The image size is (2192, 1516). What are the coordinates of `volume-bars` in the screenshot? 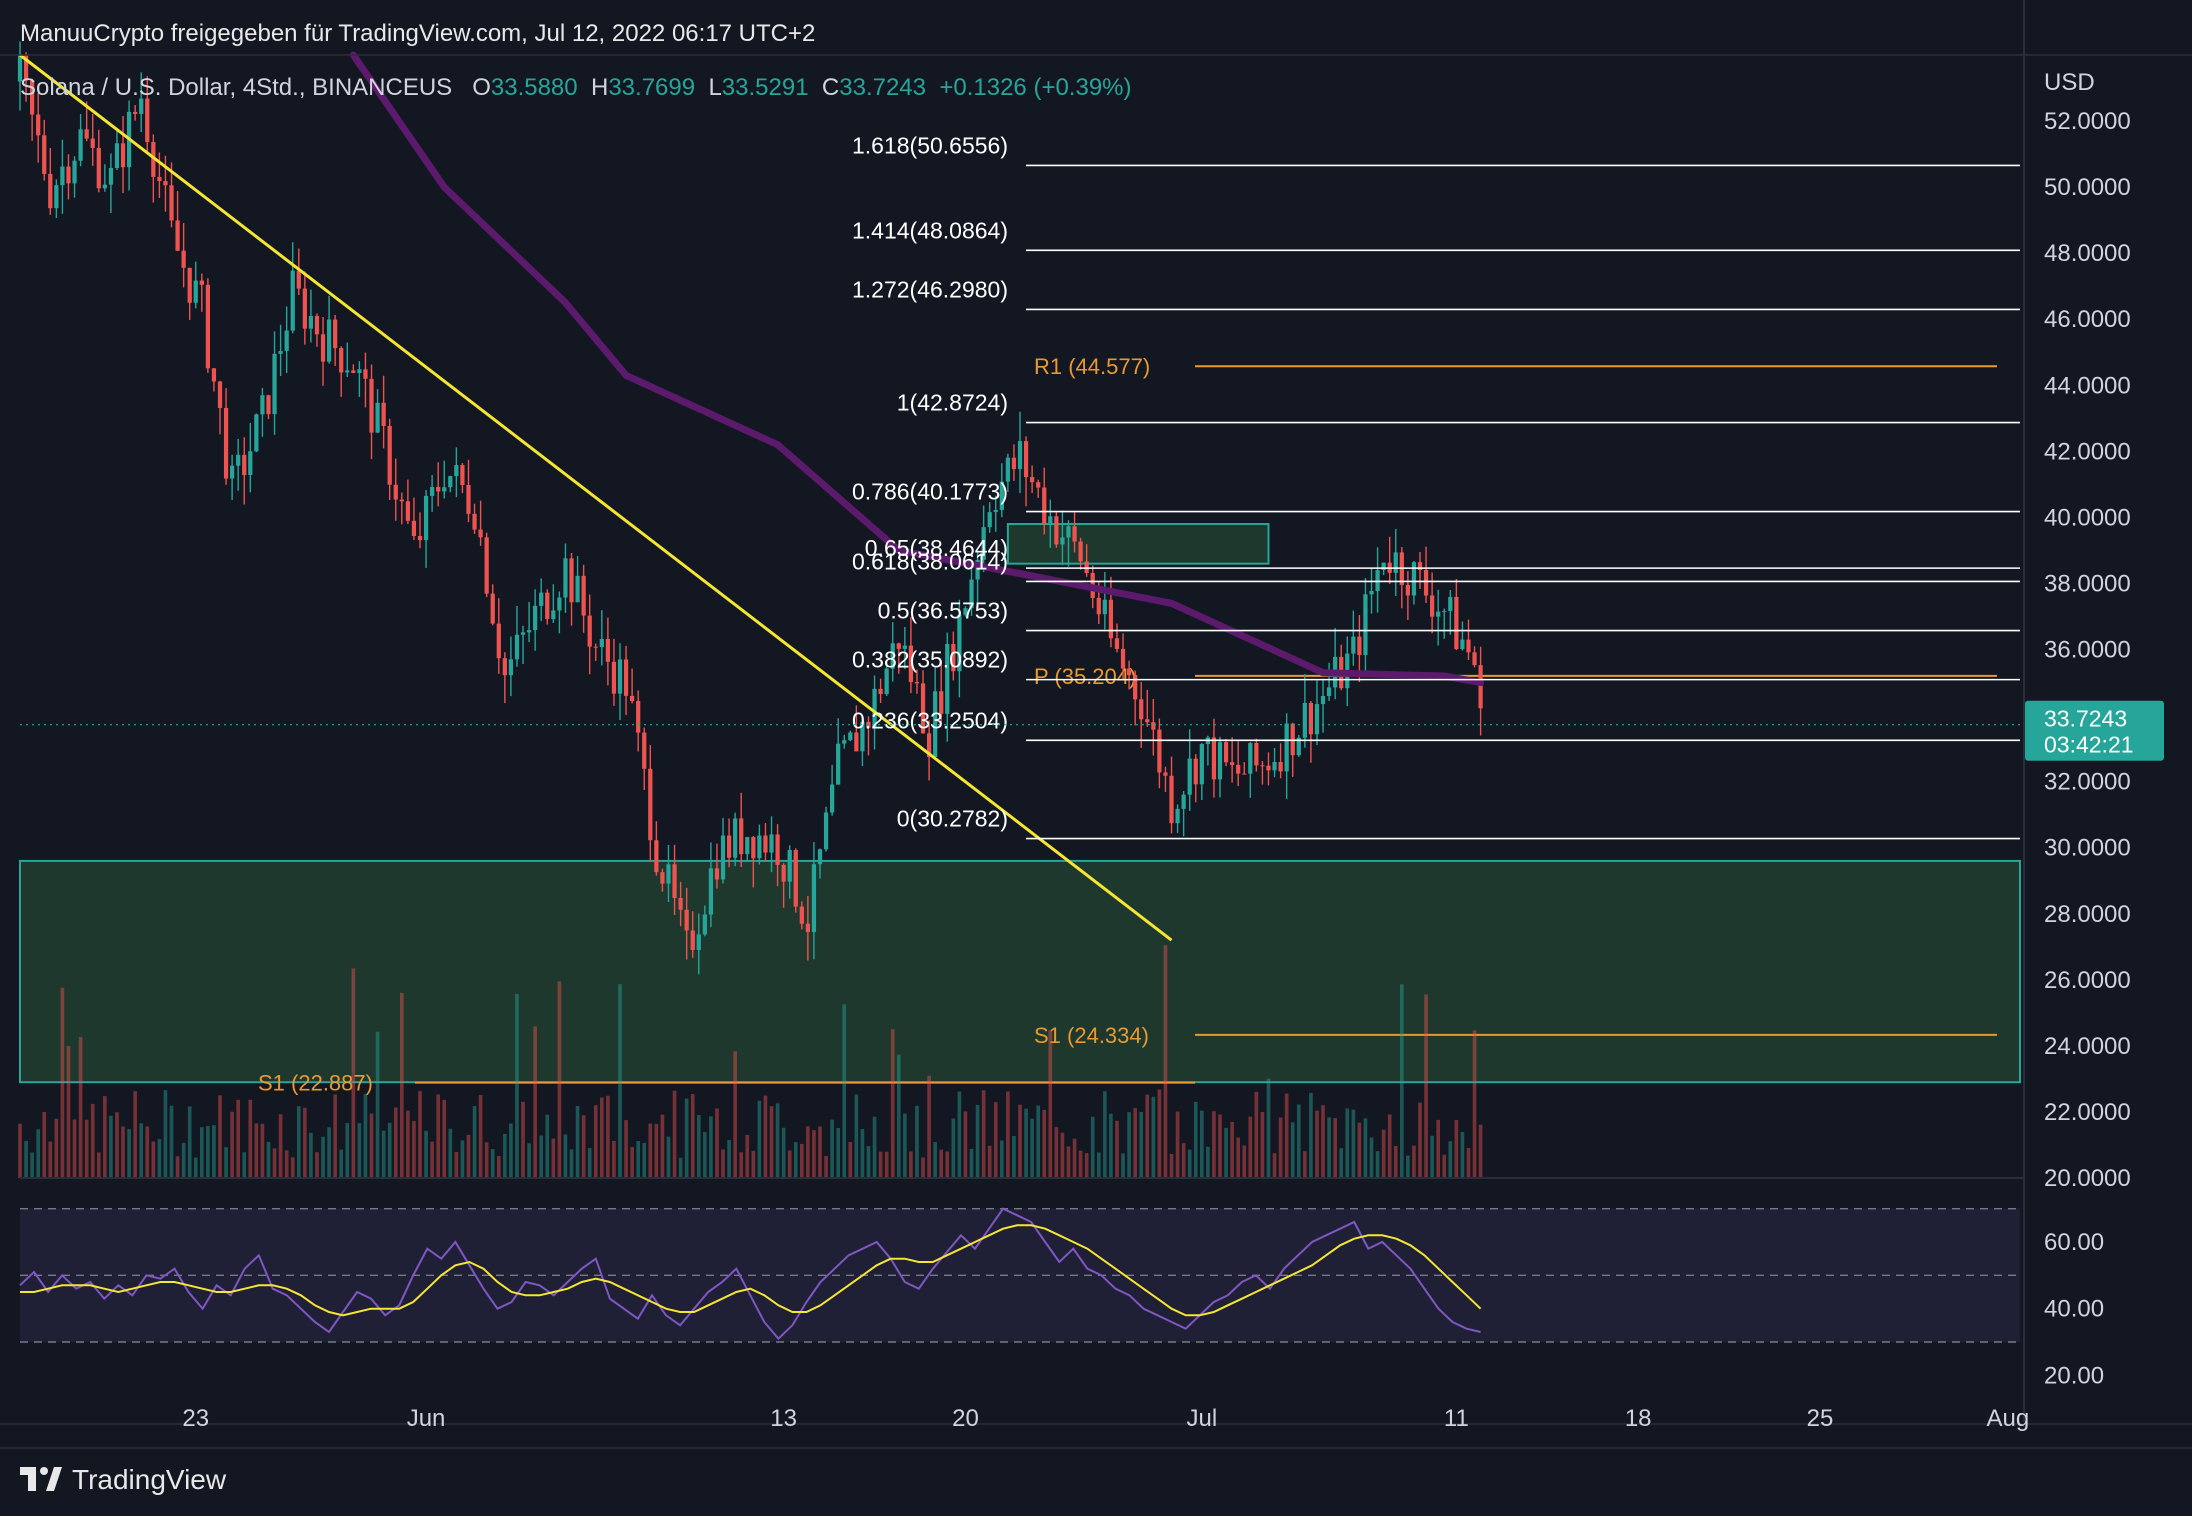 It's located at (750, 1061).